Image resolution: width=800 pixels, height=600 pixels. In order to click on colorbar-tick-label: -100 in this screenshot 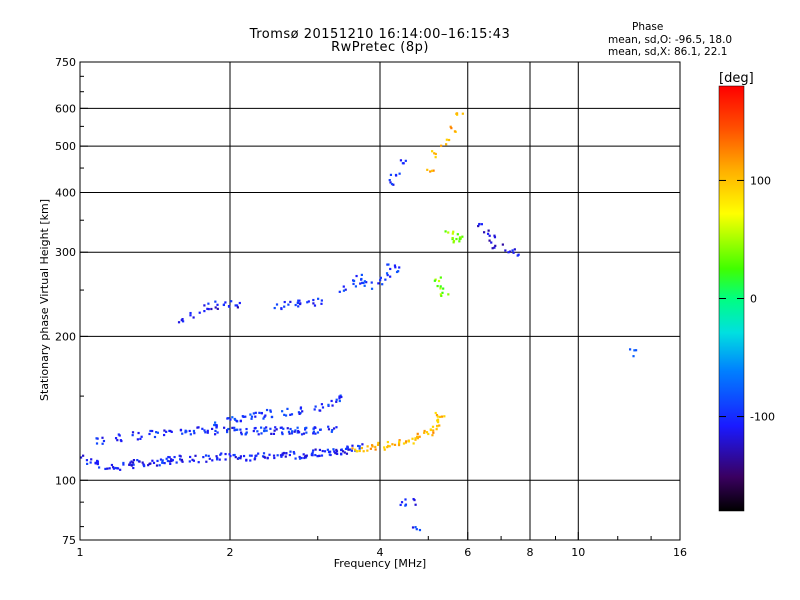, I will do `click(762, 417)`.